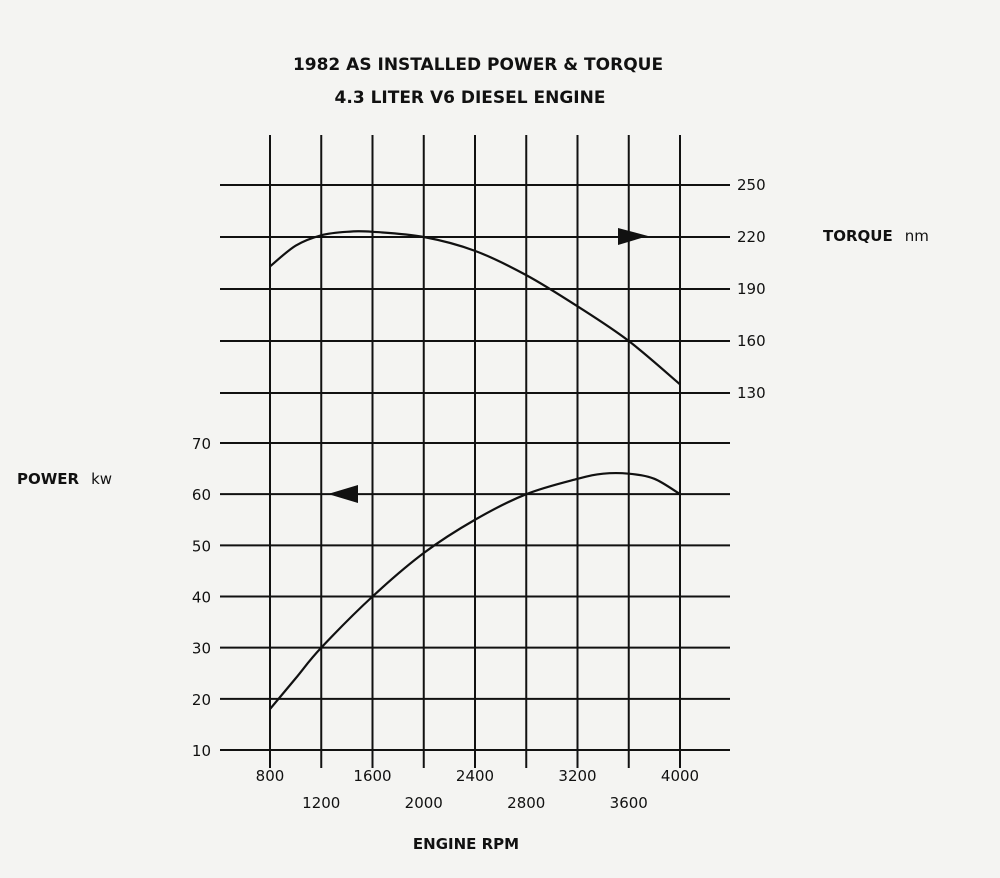 Image resolution: width=1000 pixels, height=878 pixels. What do you see at coordinates (751, 289) in the screenshot?
I see `torque-tick-label: 190` at bounding box center [751, 289].